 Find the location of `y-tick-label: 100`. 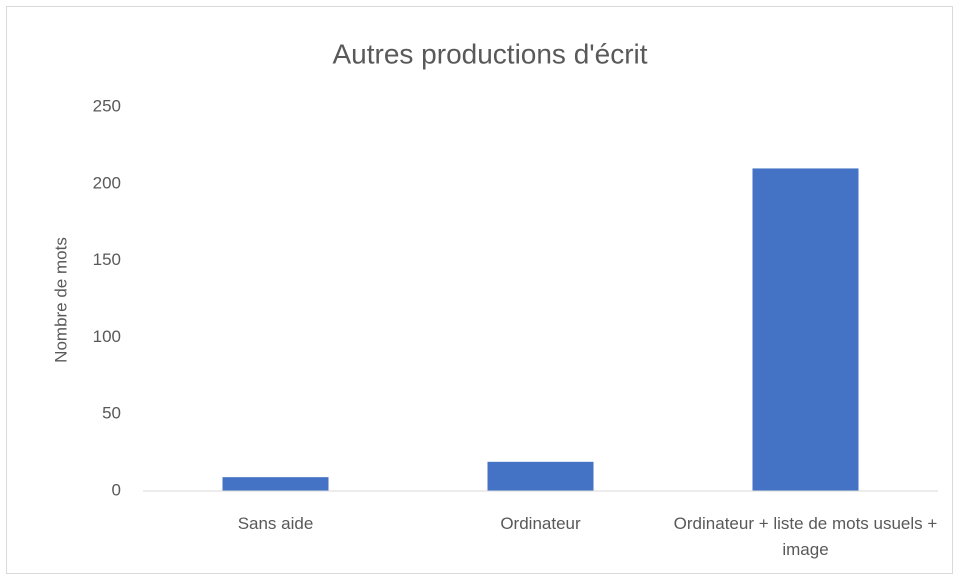

y-tick-label: 100 is located at coordinates (107, 336).